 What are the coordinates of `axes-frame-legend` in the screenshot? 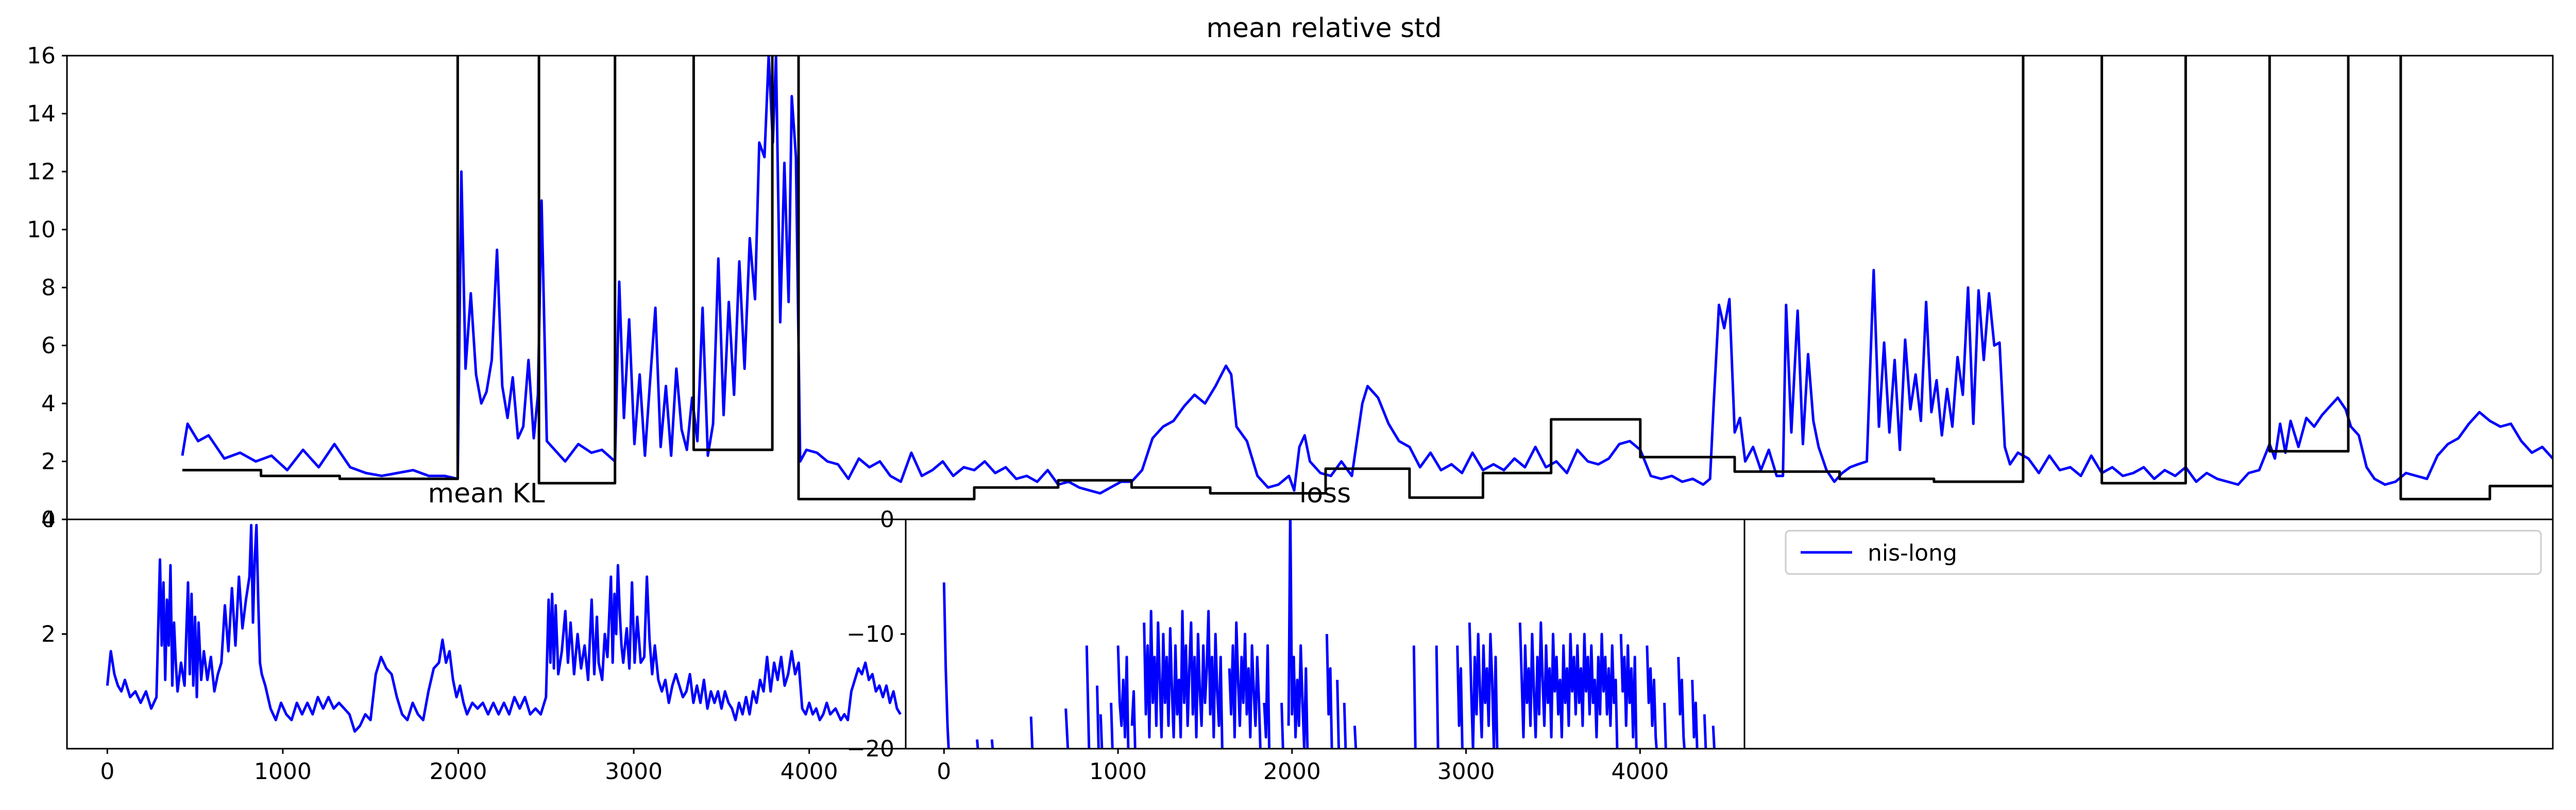 It's located at (2148, 634).